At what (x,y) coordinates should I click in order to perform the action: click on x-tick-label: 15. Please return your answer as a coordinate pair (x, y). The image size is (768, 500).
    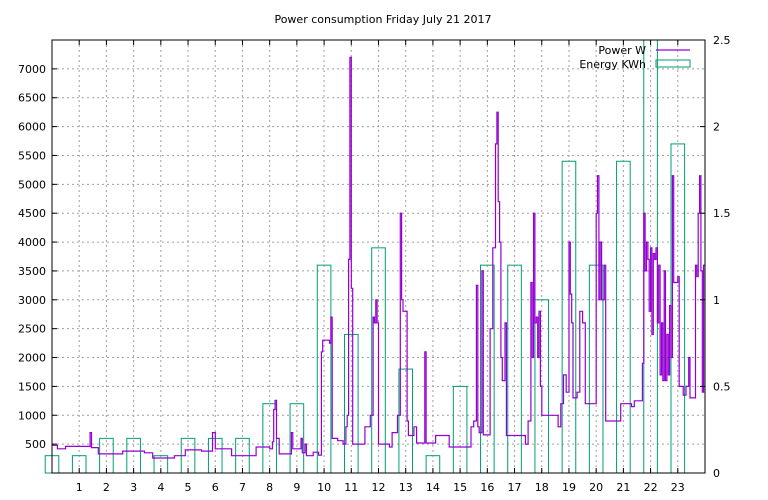
    Looking at the image, I should click on (460, 487).